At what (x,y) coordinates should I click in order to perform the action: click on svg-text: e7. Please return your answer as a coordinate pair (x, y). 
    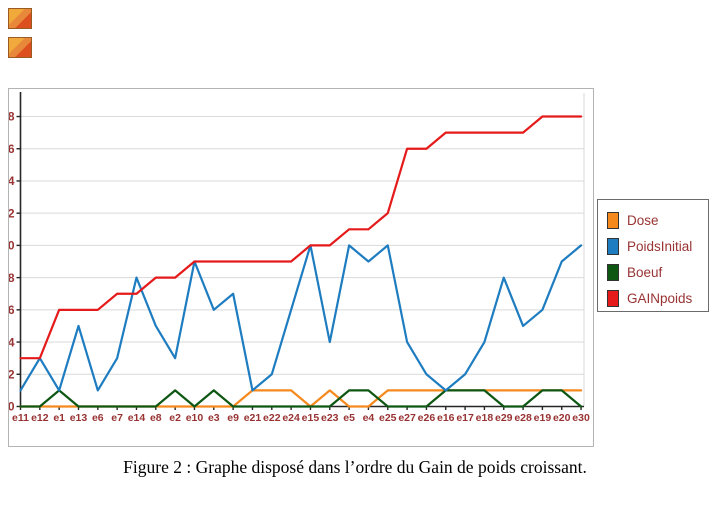
    Looking at the image, I should click on (117, 418).